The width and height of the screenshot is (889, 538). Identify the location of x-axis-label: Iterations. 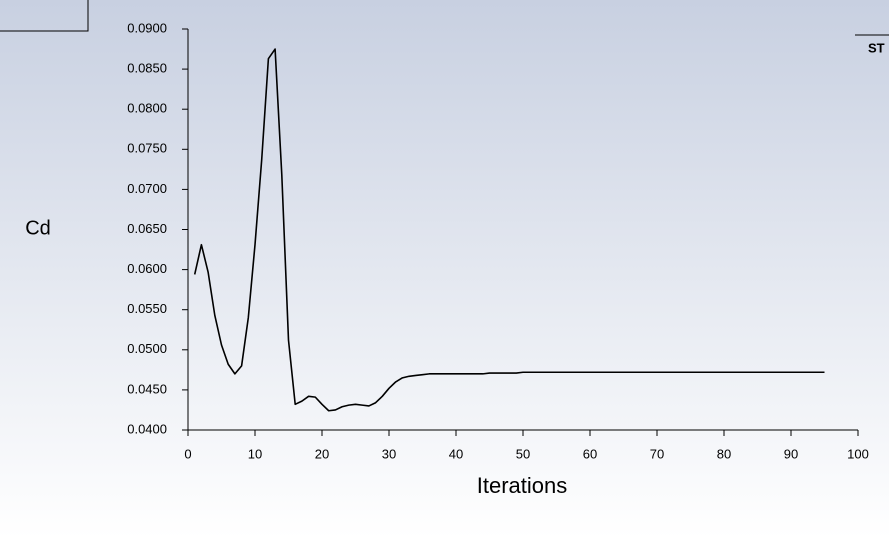
(522, 485).